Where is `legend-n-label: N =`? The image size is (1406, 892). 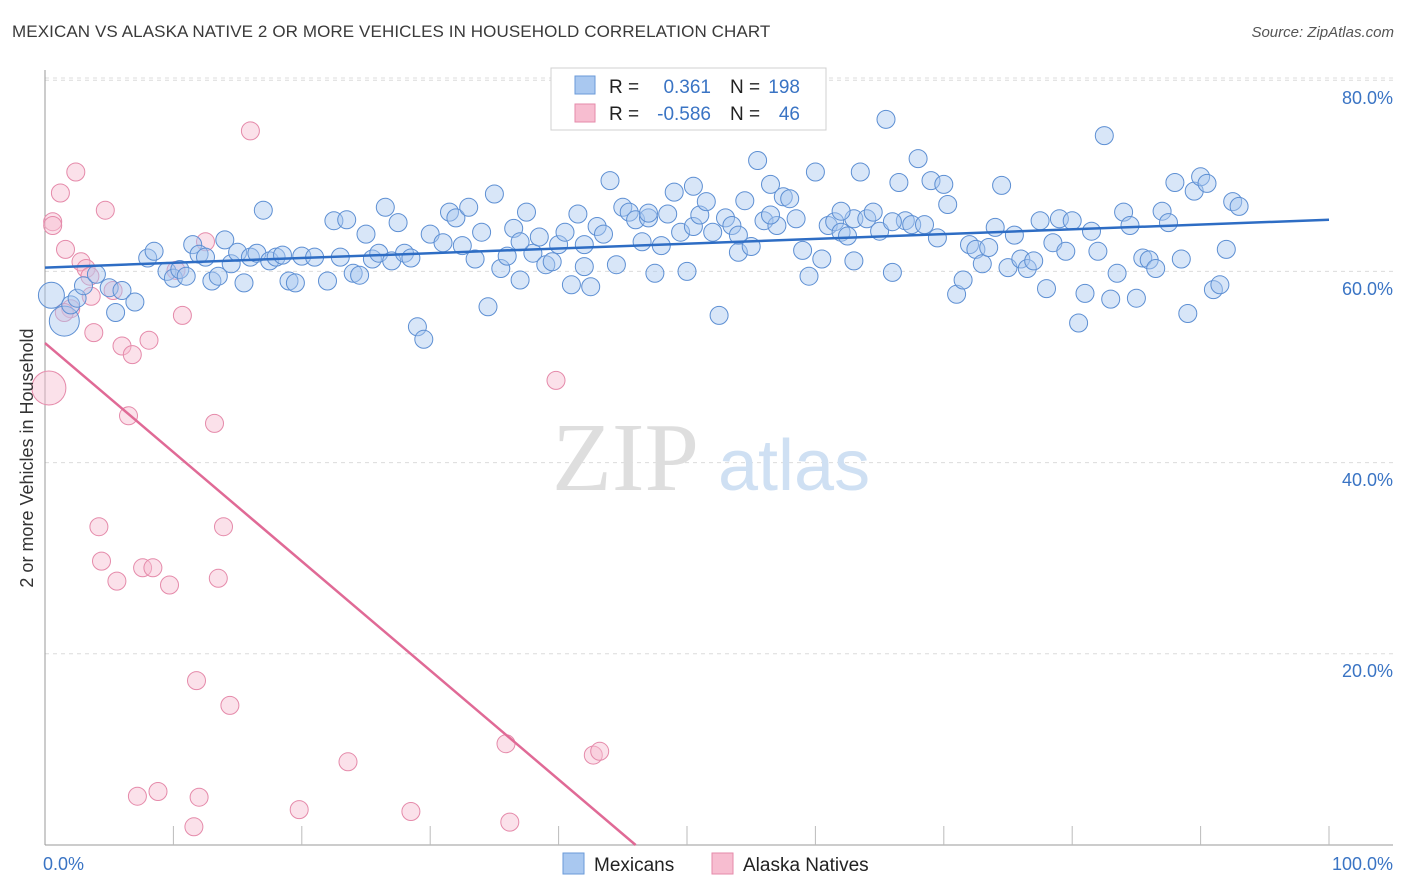 legend-n-label: N = is located at coordinates (745, 87).